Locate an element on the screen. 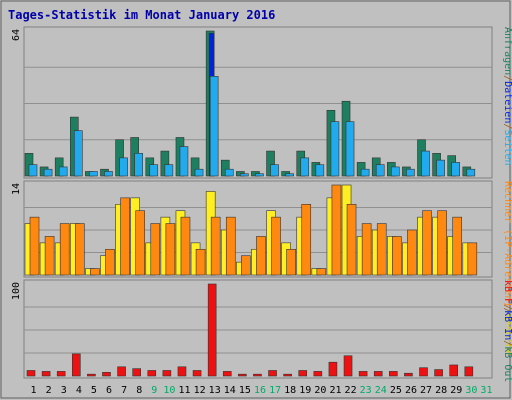 This screenshot has height=400, width=512. x-tick-label: 2 is located at coordinates (49, 390).